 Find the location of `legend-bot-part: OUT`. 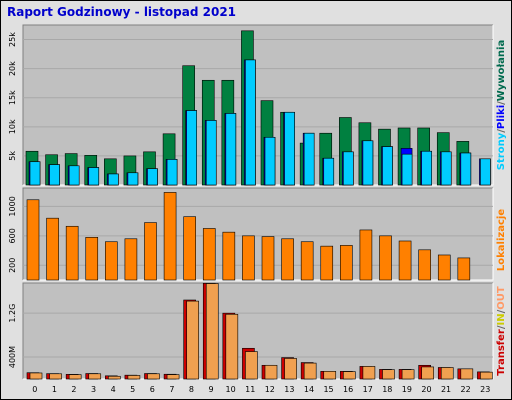

legend-bot-part: OUT is located at coordinates (501, 298).